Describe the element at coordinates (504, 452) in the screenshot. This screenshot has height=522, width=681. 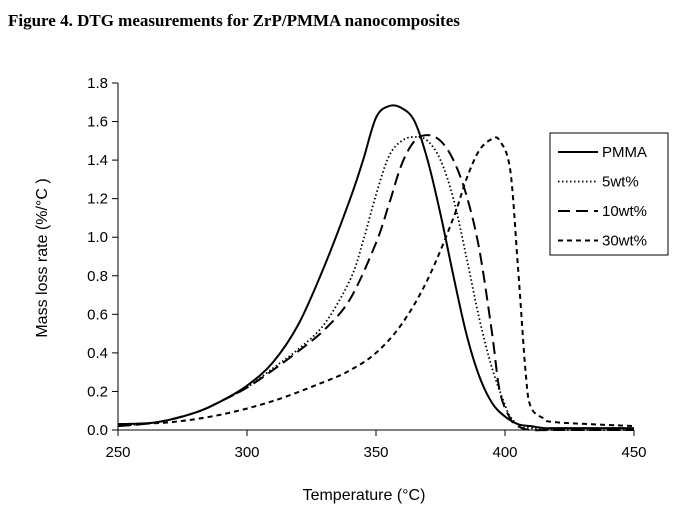
I see `x-tick-label: 400` at that location.